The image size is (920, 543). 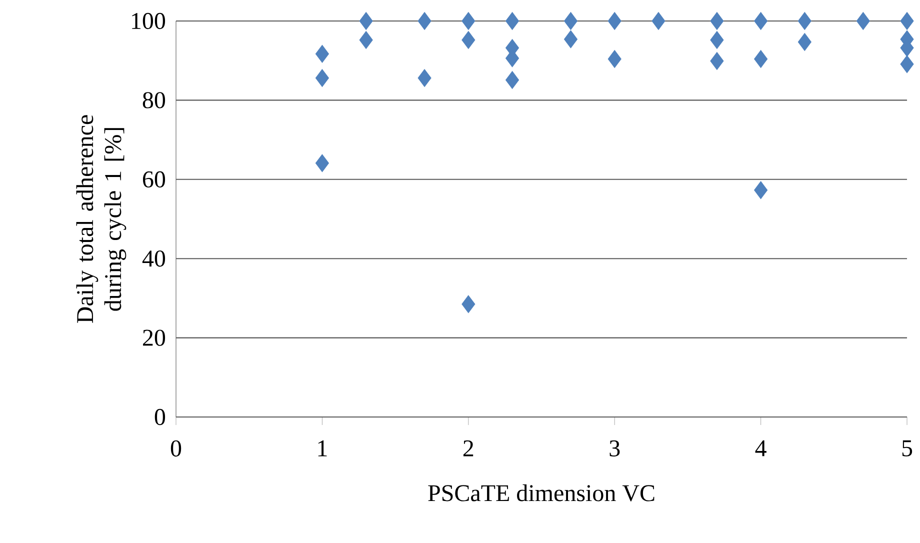 I want to click on x-tick-label: 1, so click(x=322, y=448).